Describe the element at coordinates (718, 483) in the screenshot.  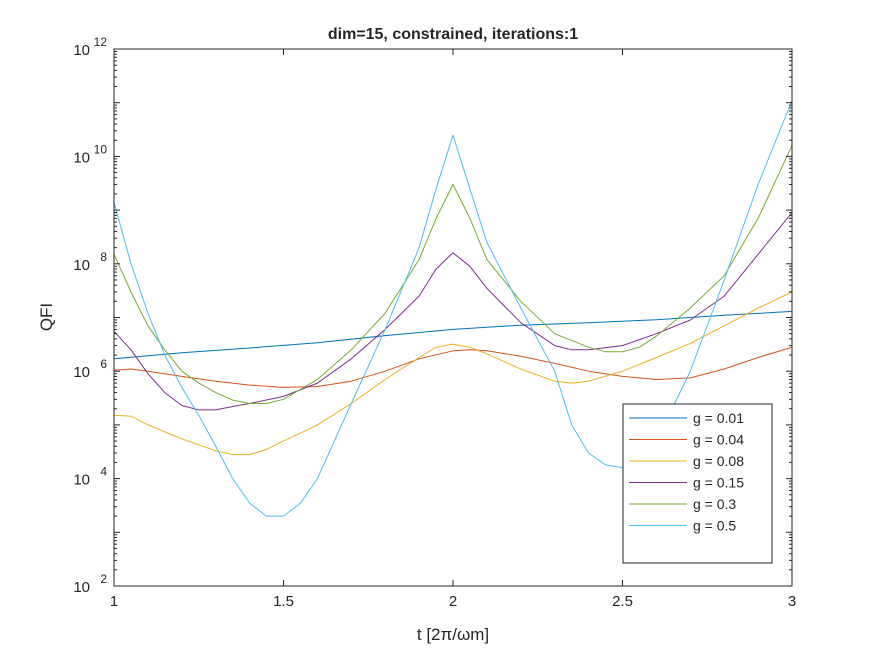
I see `legend-label: g = 0.15` at that location.